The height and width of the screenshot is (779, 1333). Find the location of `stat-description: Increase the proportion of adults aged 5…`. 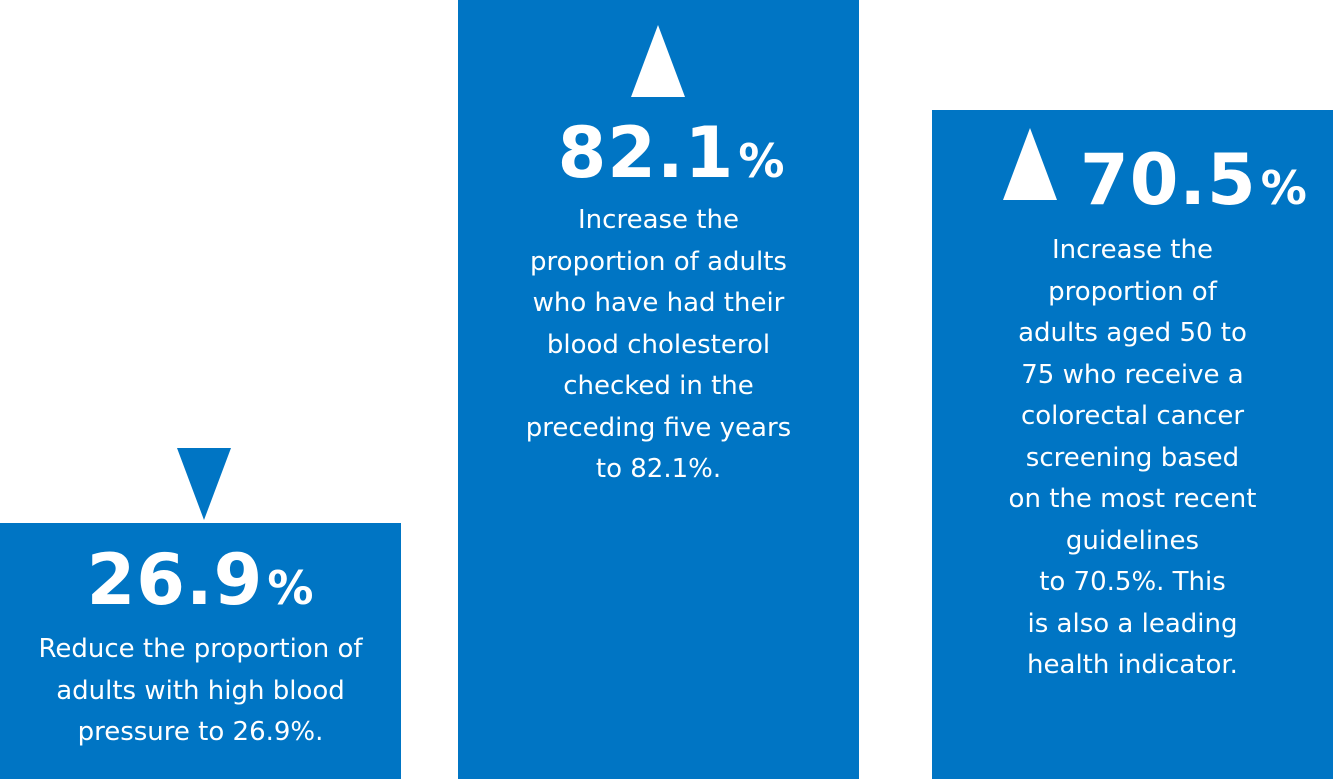

stat-description: Increase the proportion of adults aged 5… is located at coordinates (1132, 457).